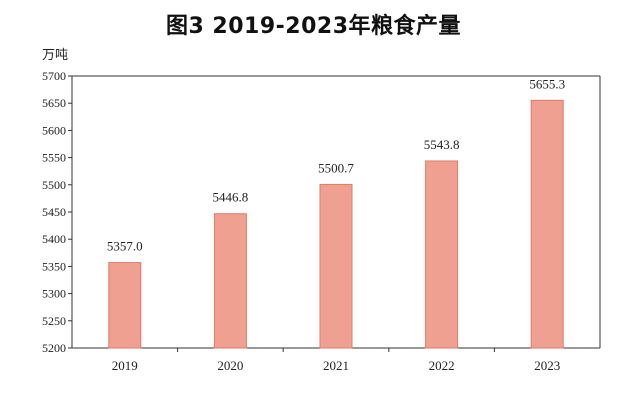 This screenshot has width=627, height=403. I want to click on y-tick-label: 5400, so click(54, 239).